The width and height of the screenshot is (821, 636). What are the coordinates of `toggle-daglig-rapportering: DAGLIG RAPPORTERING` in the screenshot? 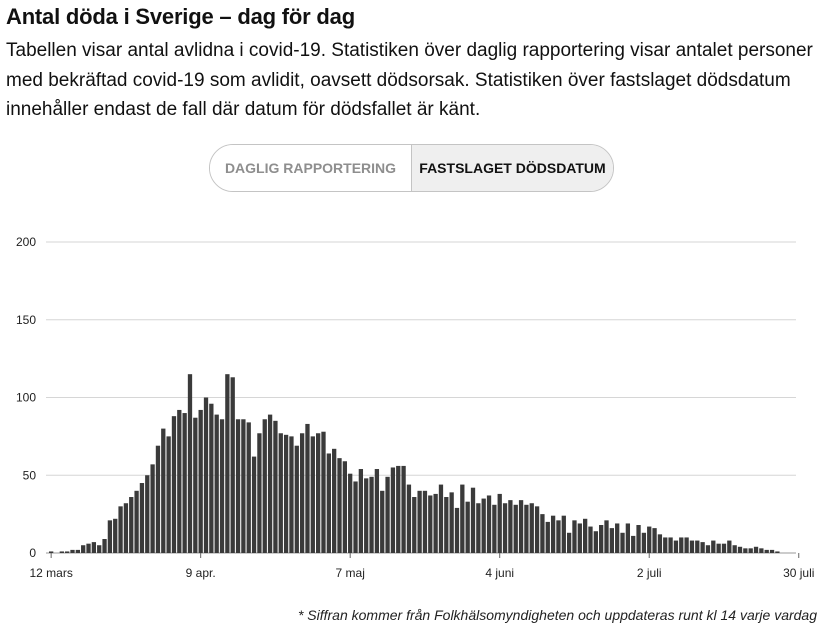 It's located at (310, 168).